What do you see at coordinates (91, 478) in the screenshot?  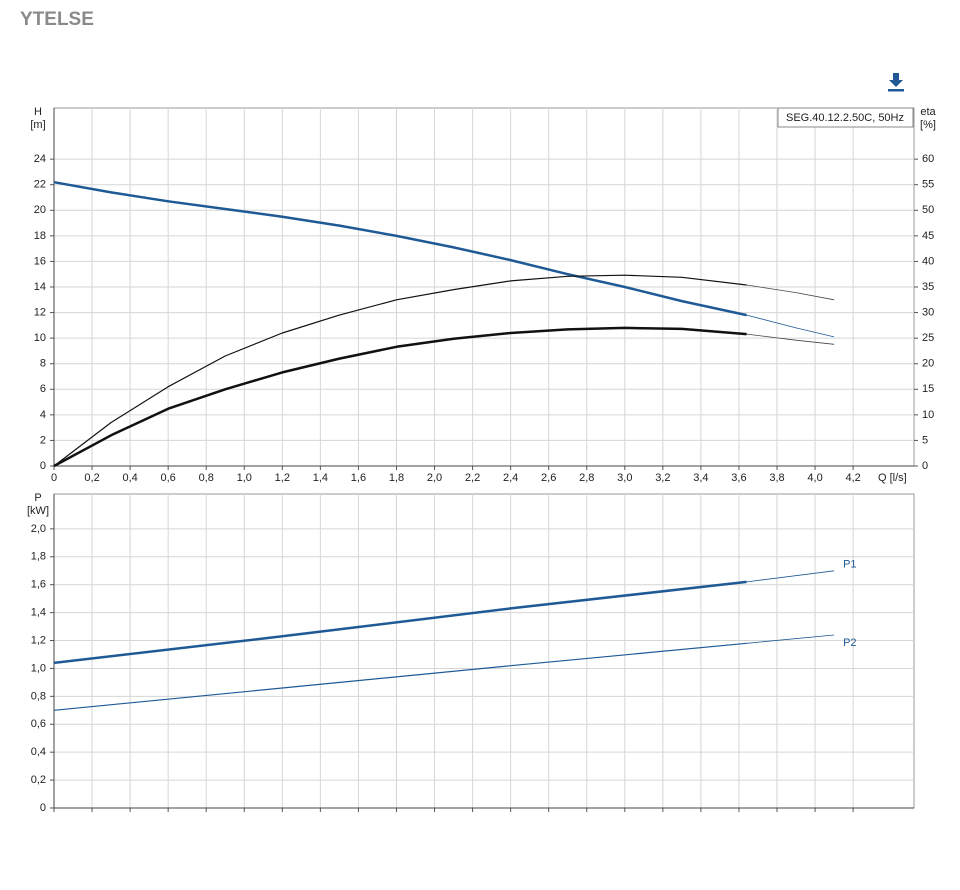 I see `x-tick-label: 0,2` at bounding box center [91, 478].